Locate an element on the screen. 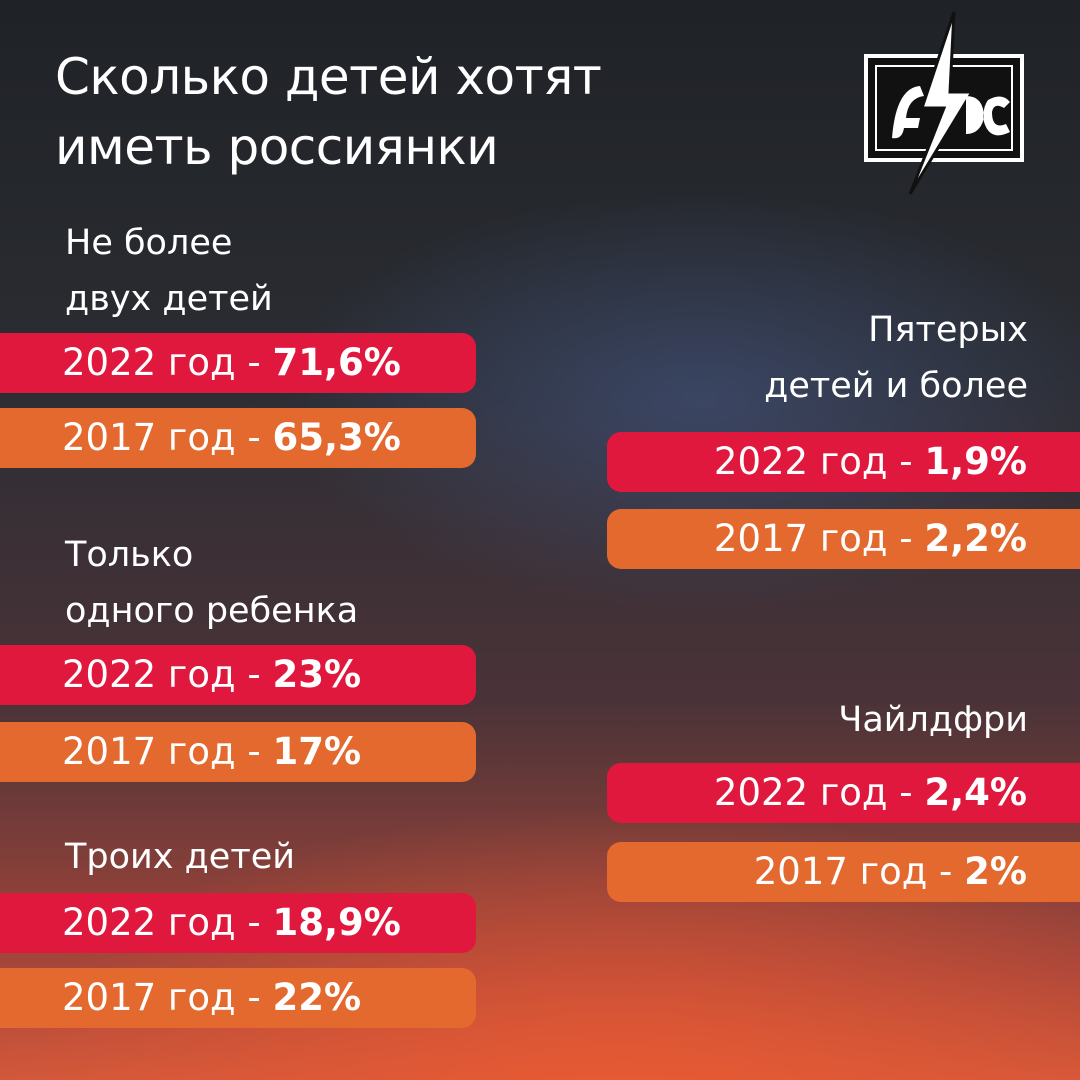  group-heading: Троих детей is located at coordinates (180, 857).